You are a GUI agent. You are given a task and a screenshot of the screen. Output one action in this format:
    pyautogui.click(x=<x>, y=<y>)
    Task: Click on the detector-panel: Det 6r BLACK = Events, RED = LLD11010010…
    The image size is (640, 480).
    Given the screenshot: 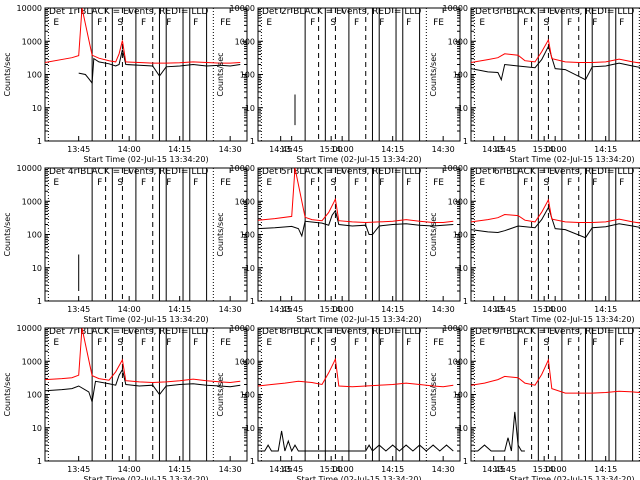 What is the action you would take?
    pyautogui.click(x=534, y=244)
    